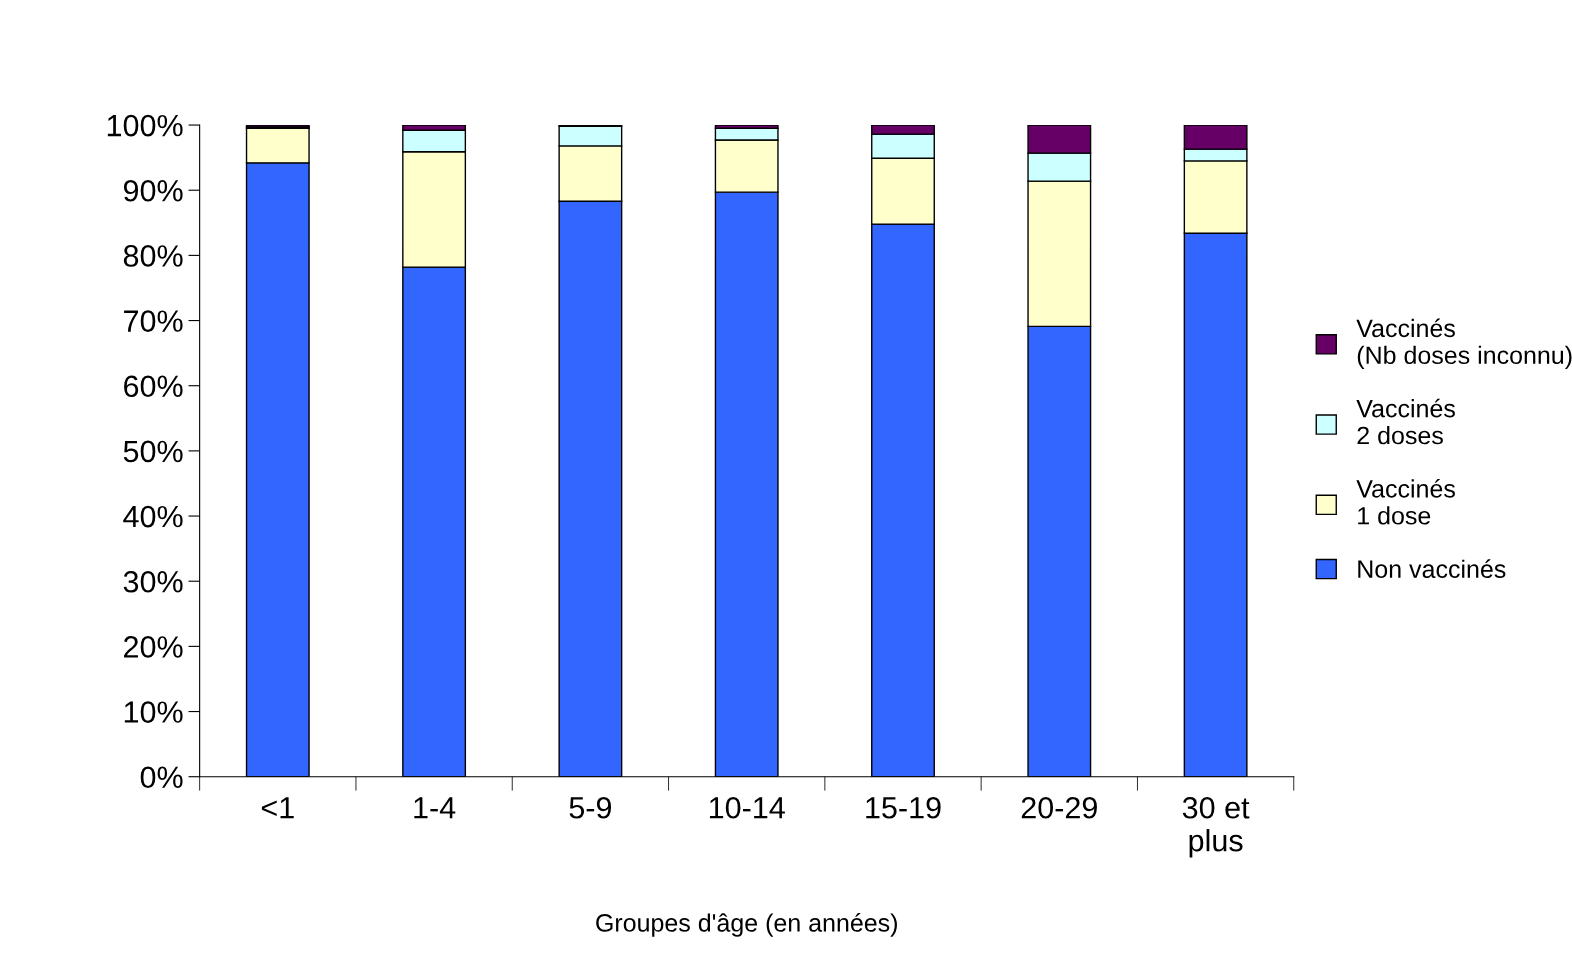 This screenshot has height=977, width=1572. What do you see at coordinates (1464, 344) in the screenshot?
I see `legend-label: Vaccinés (Nb doses inconnu)` at bounding box center [1464, 344].